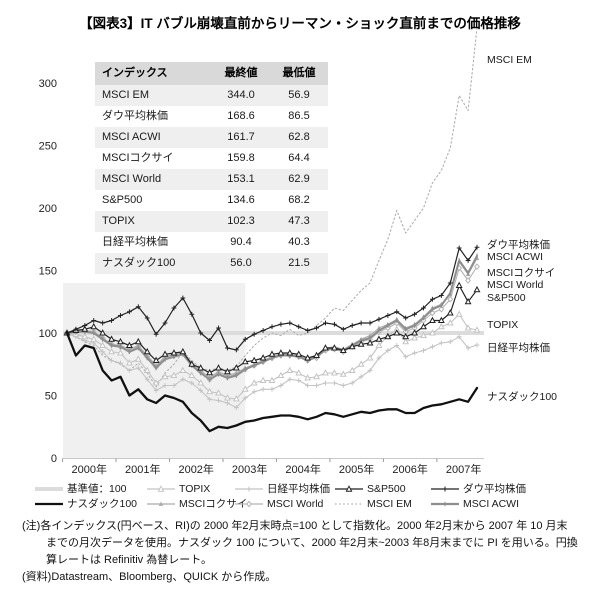 The image size is (600, 604). What do you see at coordinates (518, 245) in the screenshot?
I see `series-label-2: ダウ平均株価` at bounding box center [518, 245].